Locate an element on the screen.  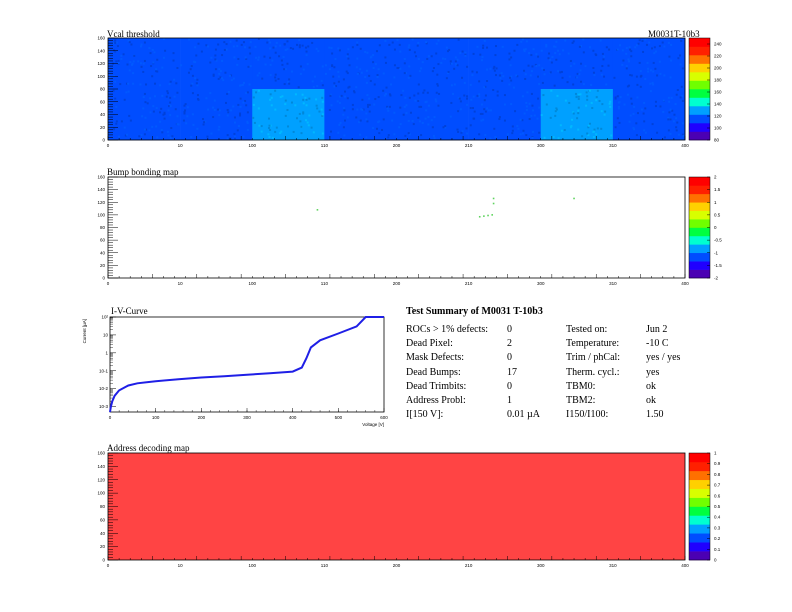
iv-y-tick-label: 10-2 is located at coordinates (104, 388).